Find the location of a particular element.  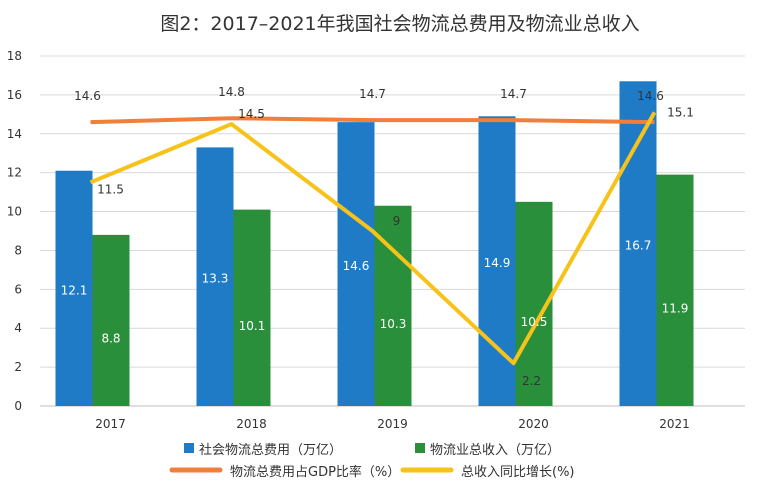

legend-label: 总收入同比增长(%) is located at coordinates (518, 472).